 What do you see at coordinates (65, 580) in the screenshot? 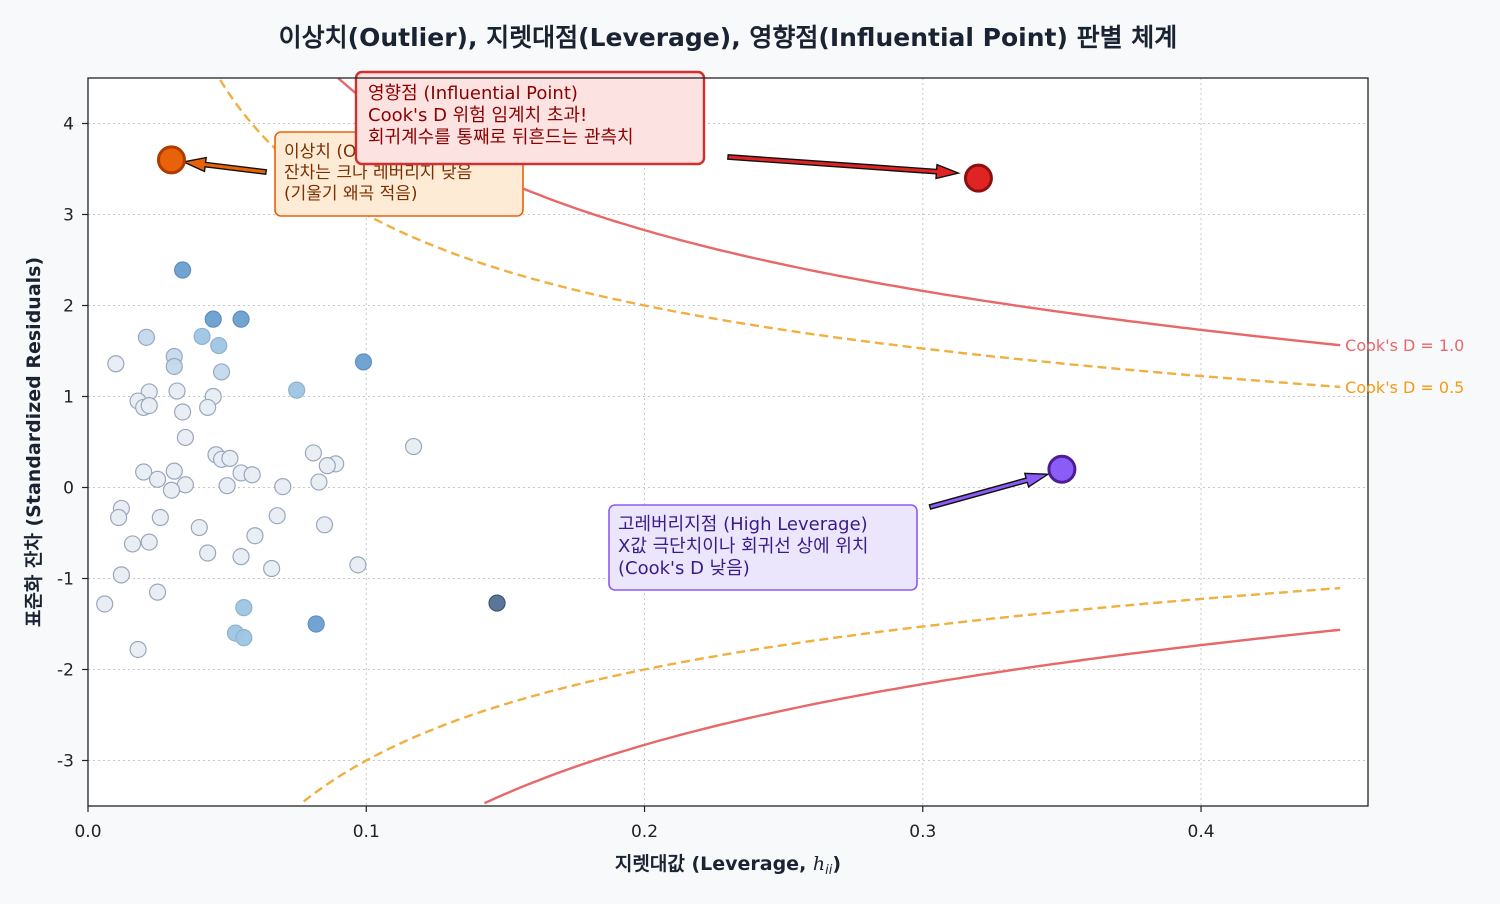
I see `y-tick-label: -1` at bounding box center [65, 580].